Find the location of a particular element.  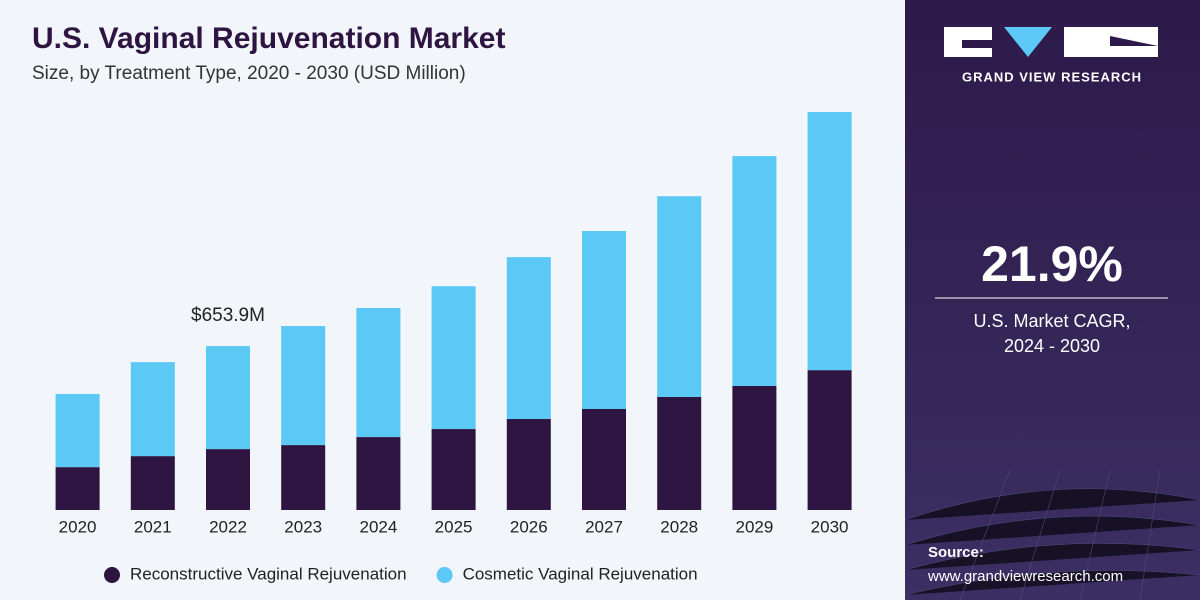

x-tick-label: 2026 is located at coordinates (529, 526).